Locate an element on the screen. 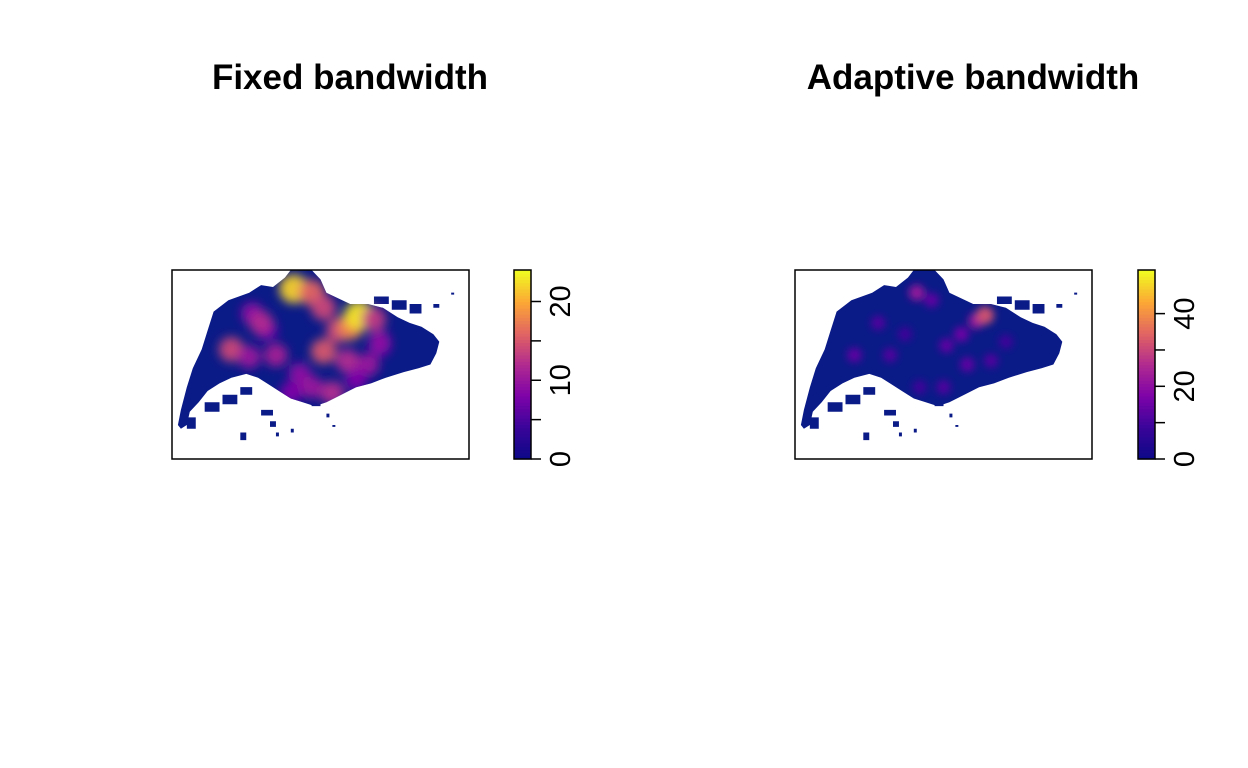  colorbar: 0 20 40 is located at coordinates (1169, 368).